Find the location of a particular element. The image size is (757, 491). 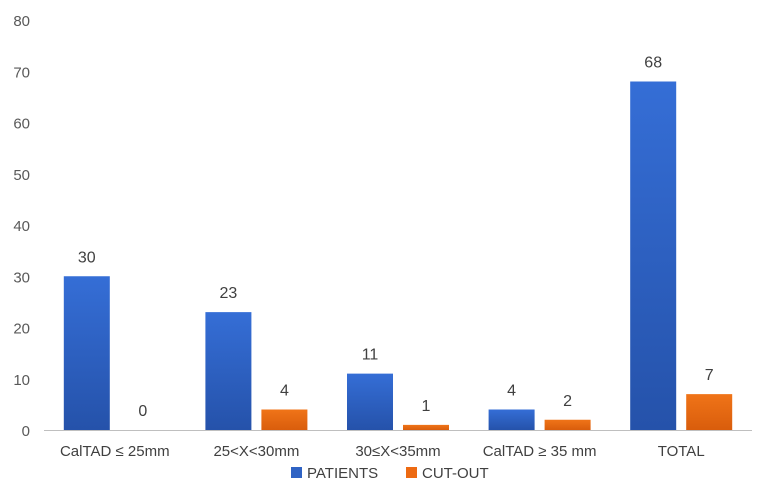

data-label: 11 is located at coordinates (370, 355).